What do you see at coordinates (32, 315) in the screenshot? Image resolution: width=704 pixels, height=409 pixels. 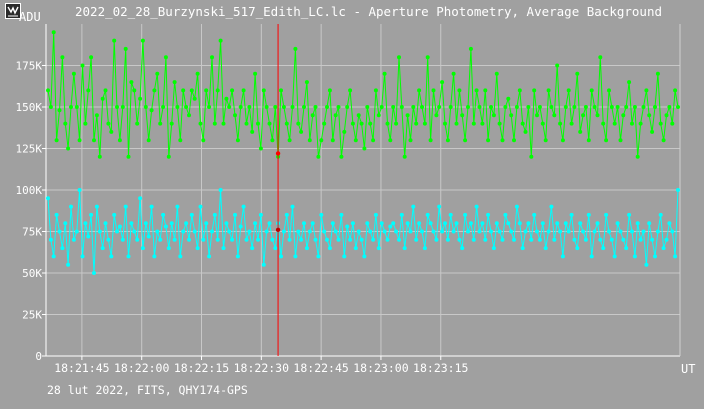 I see `y-tick-label: 25K` at bounding box center [32, 315].